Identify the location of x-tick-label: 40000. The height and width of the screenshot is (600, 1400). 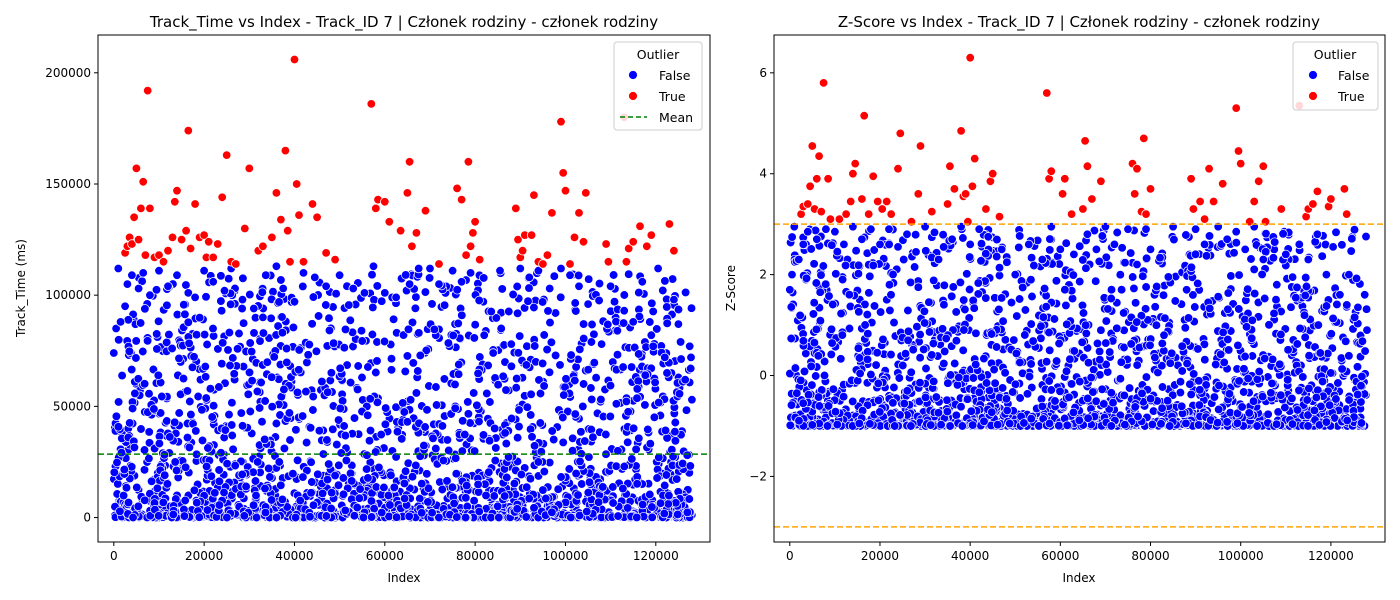
(294, 556).